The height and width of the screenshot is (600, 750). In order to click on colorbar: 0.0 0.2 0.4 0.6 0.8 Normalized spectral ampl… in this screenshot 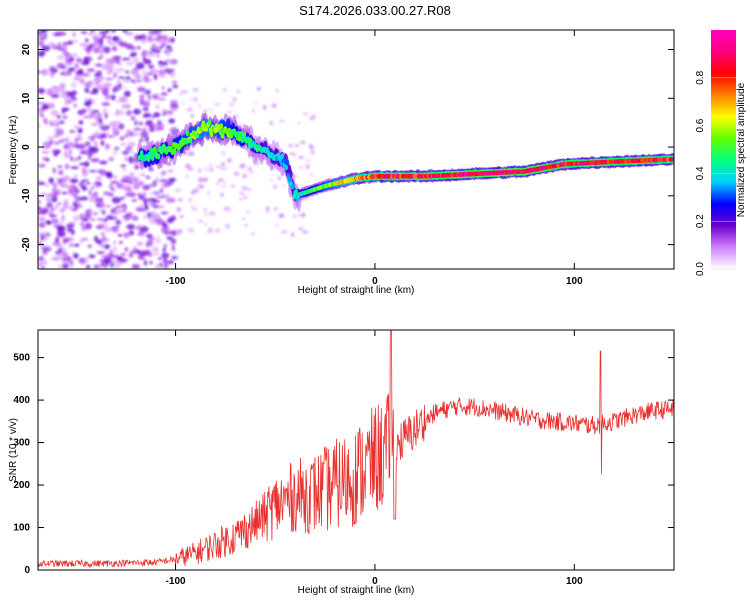, I will do `click(721, 153)`.